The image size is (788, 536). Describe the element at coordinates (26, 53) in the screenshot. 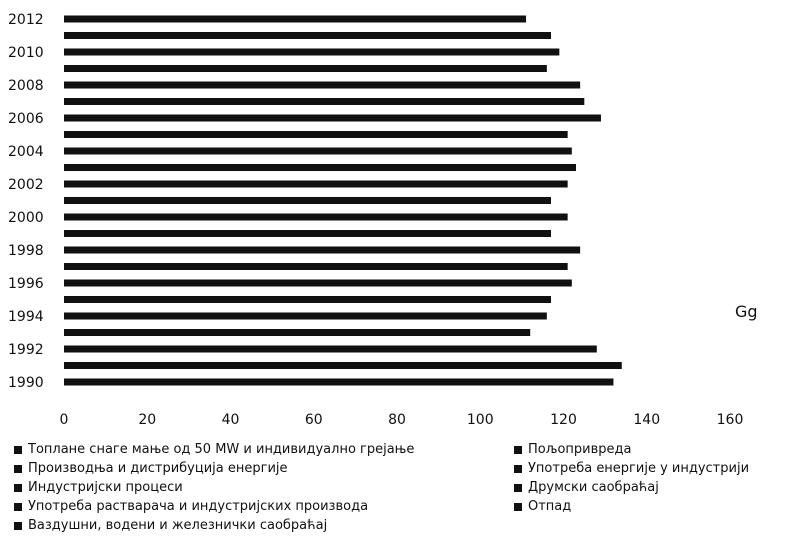

I see `y-tick-label: 2010` at that location.